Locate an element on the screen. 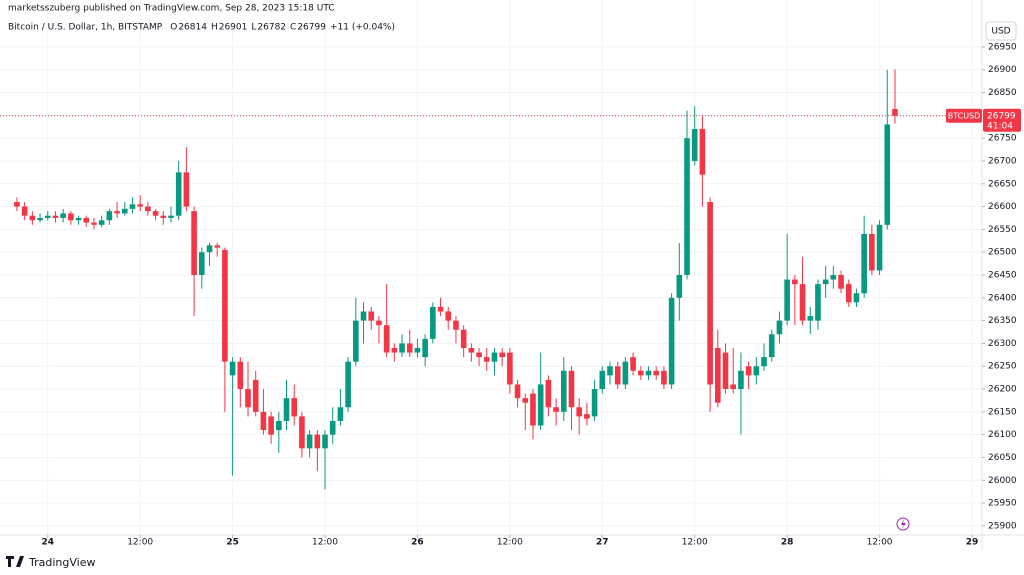 This screenshot has height=575, width=1024. legend-value: 26782 is located at coordinates (271, 28).